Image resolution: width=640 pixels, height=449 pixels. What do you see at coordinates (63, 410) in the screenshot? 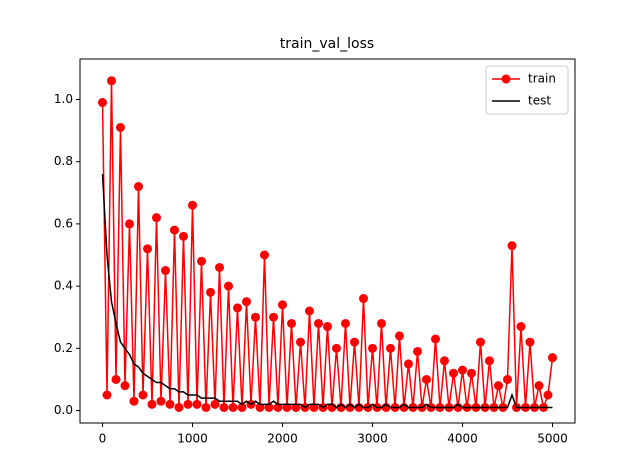
I see `y-tick-label: 0.0` at bounding box center [63, 410].